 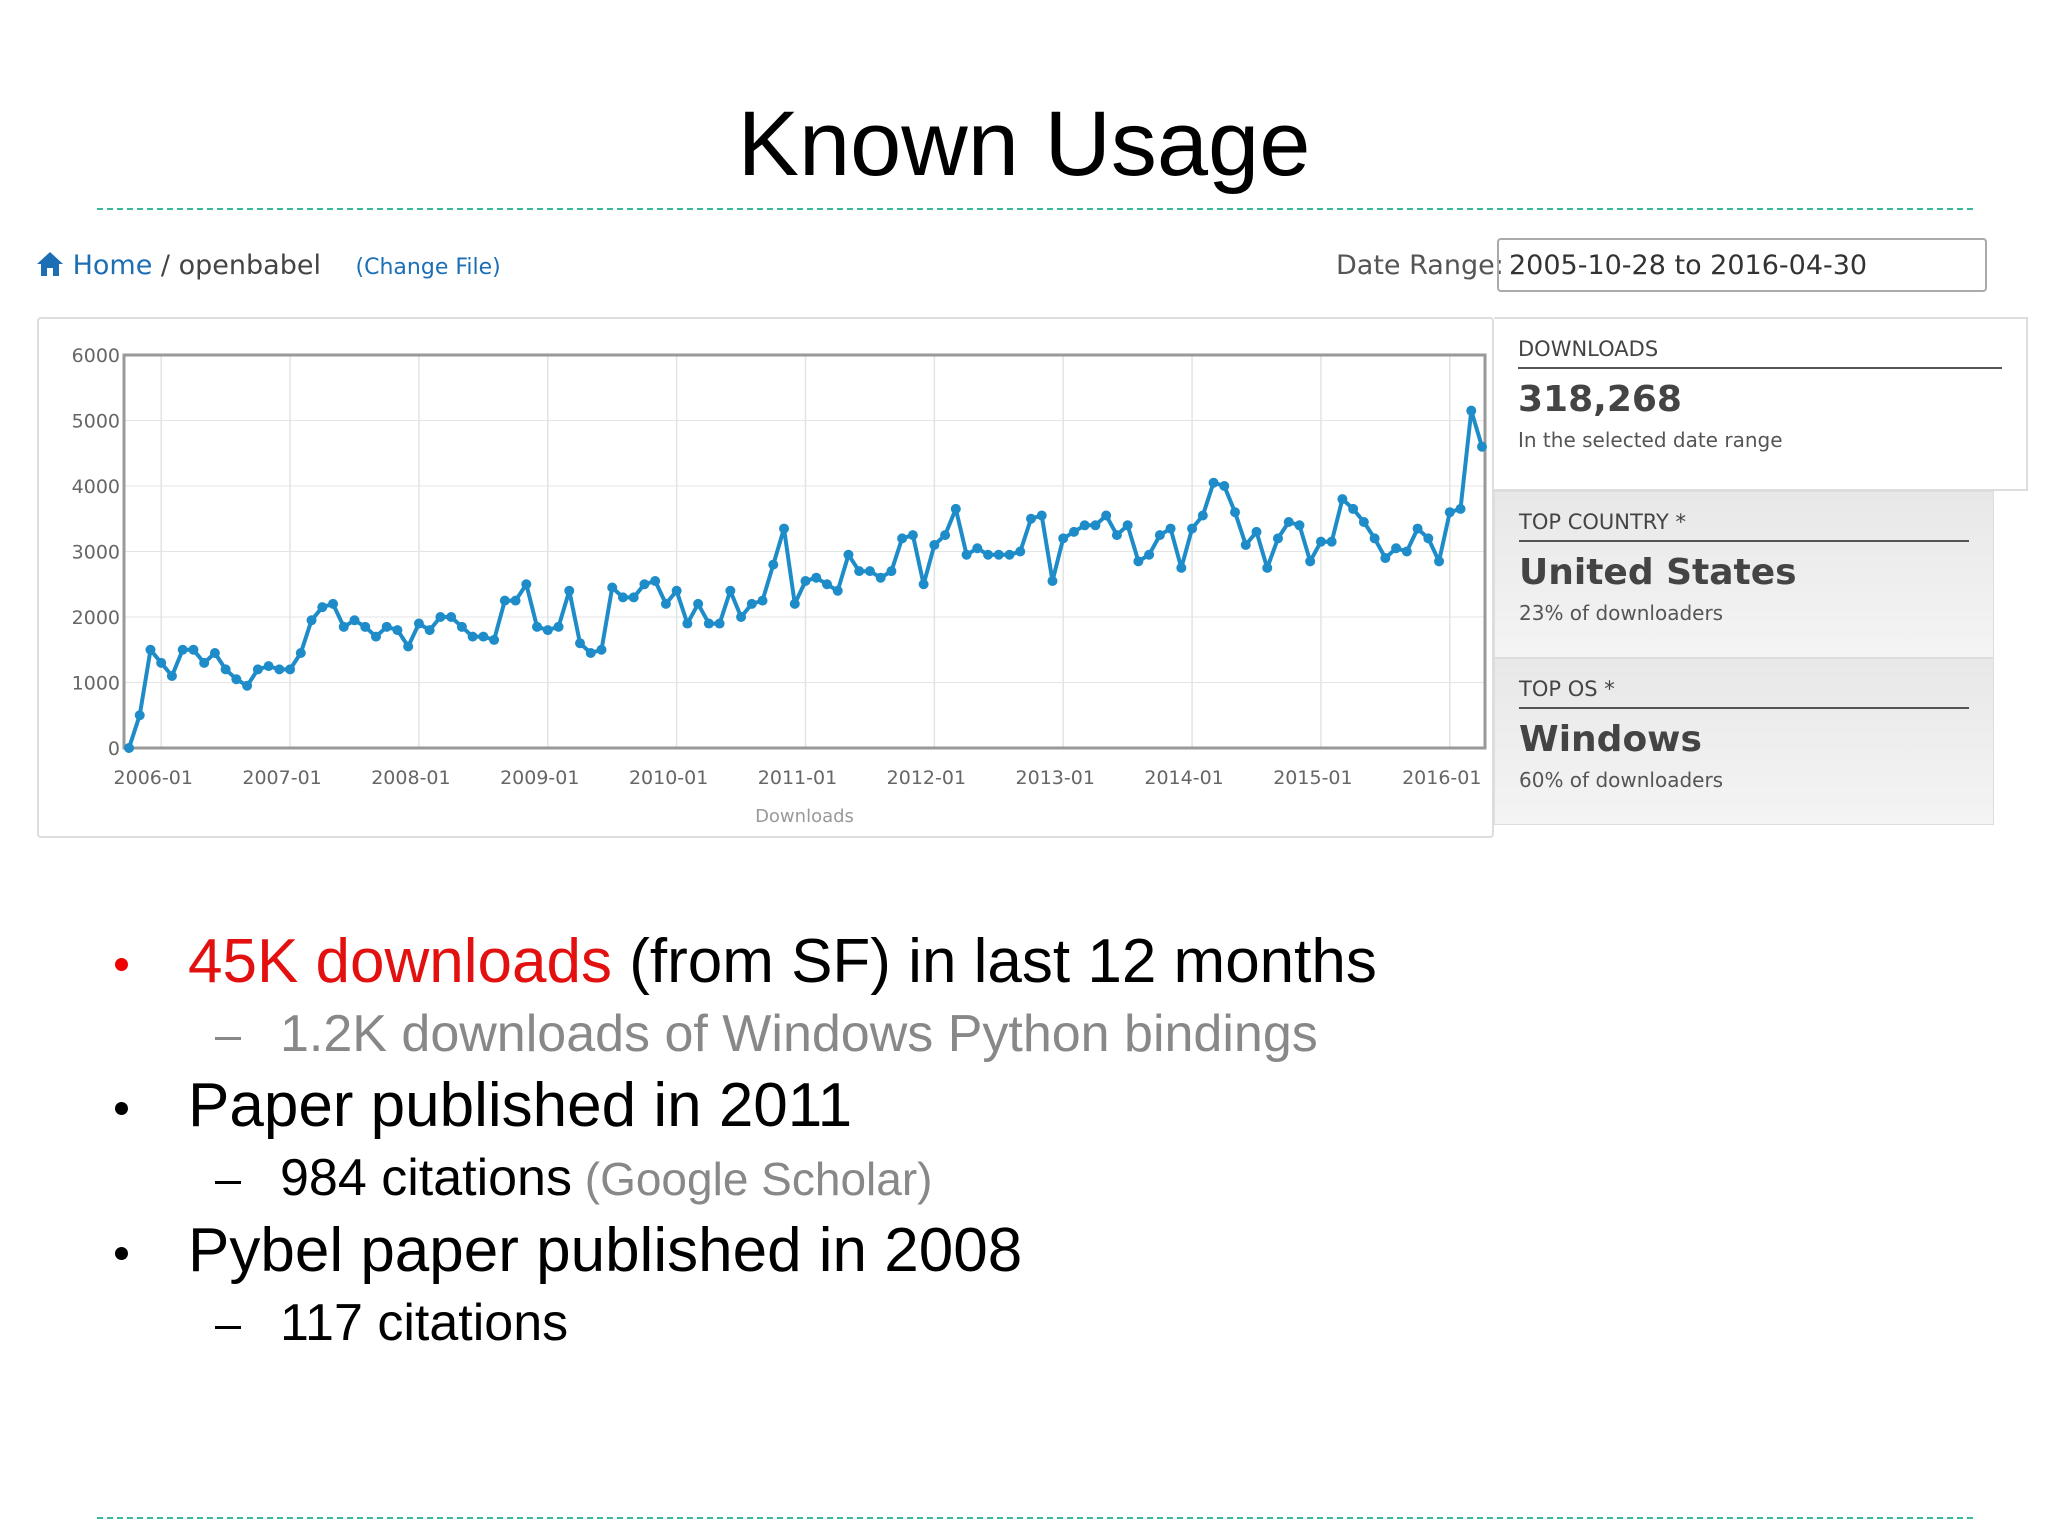 What do you see at coordinates (153, 778) in the screenshot?
I see `x-tick-label: 2006-01` at bounding box center [153, 778].